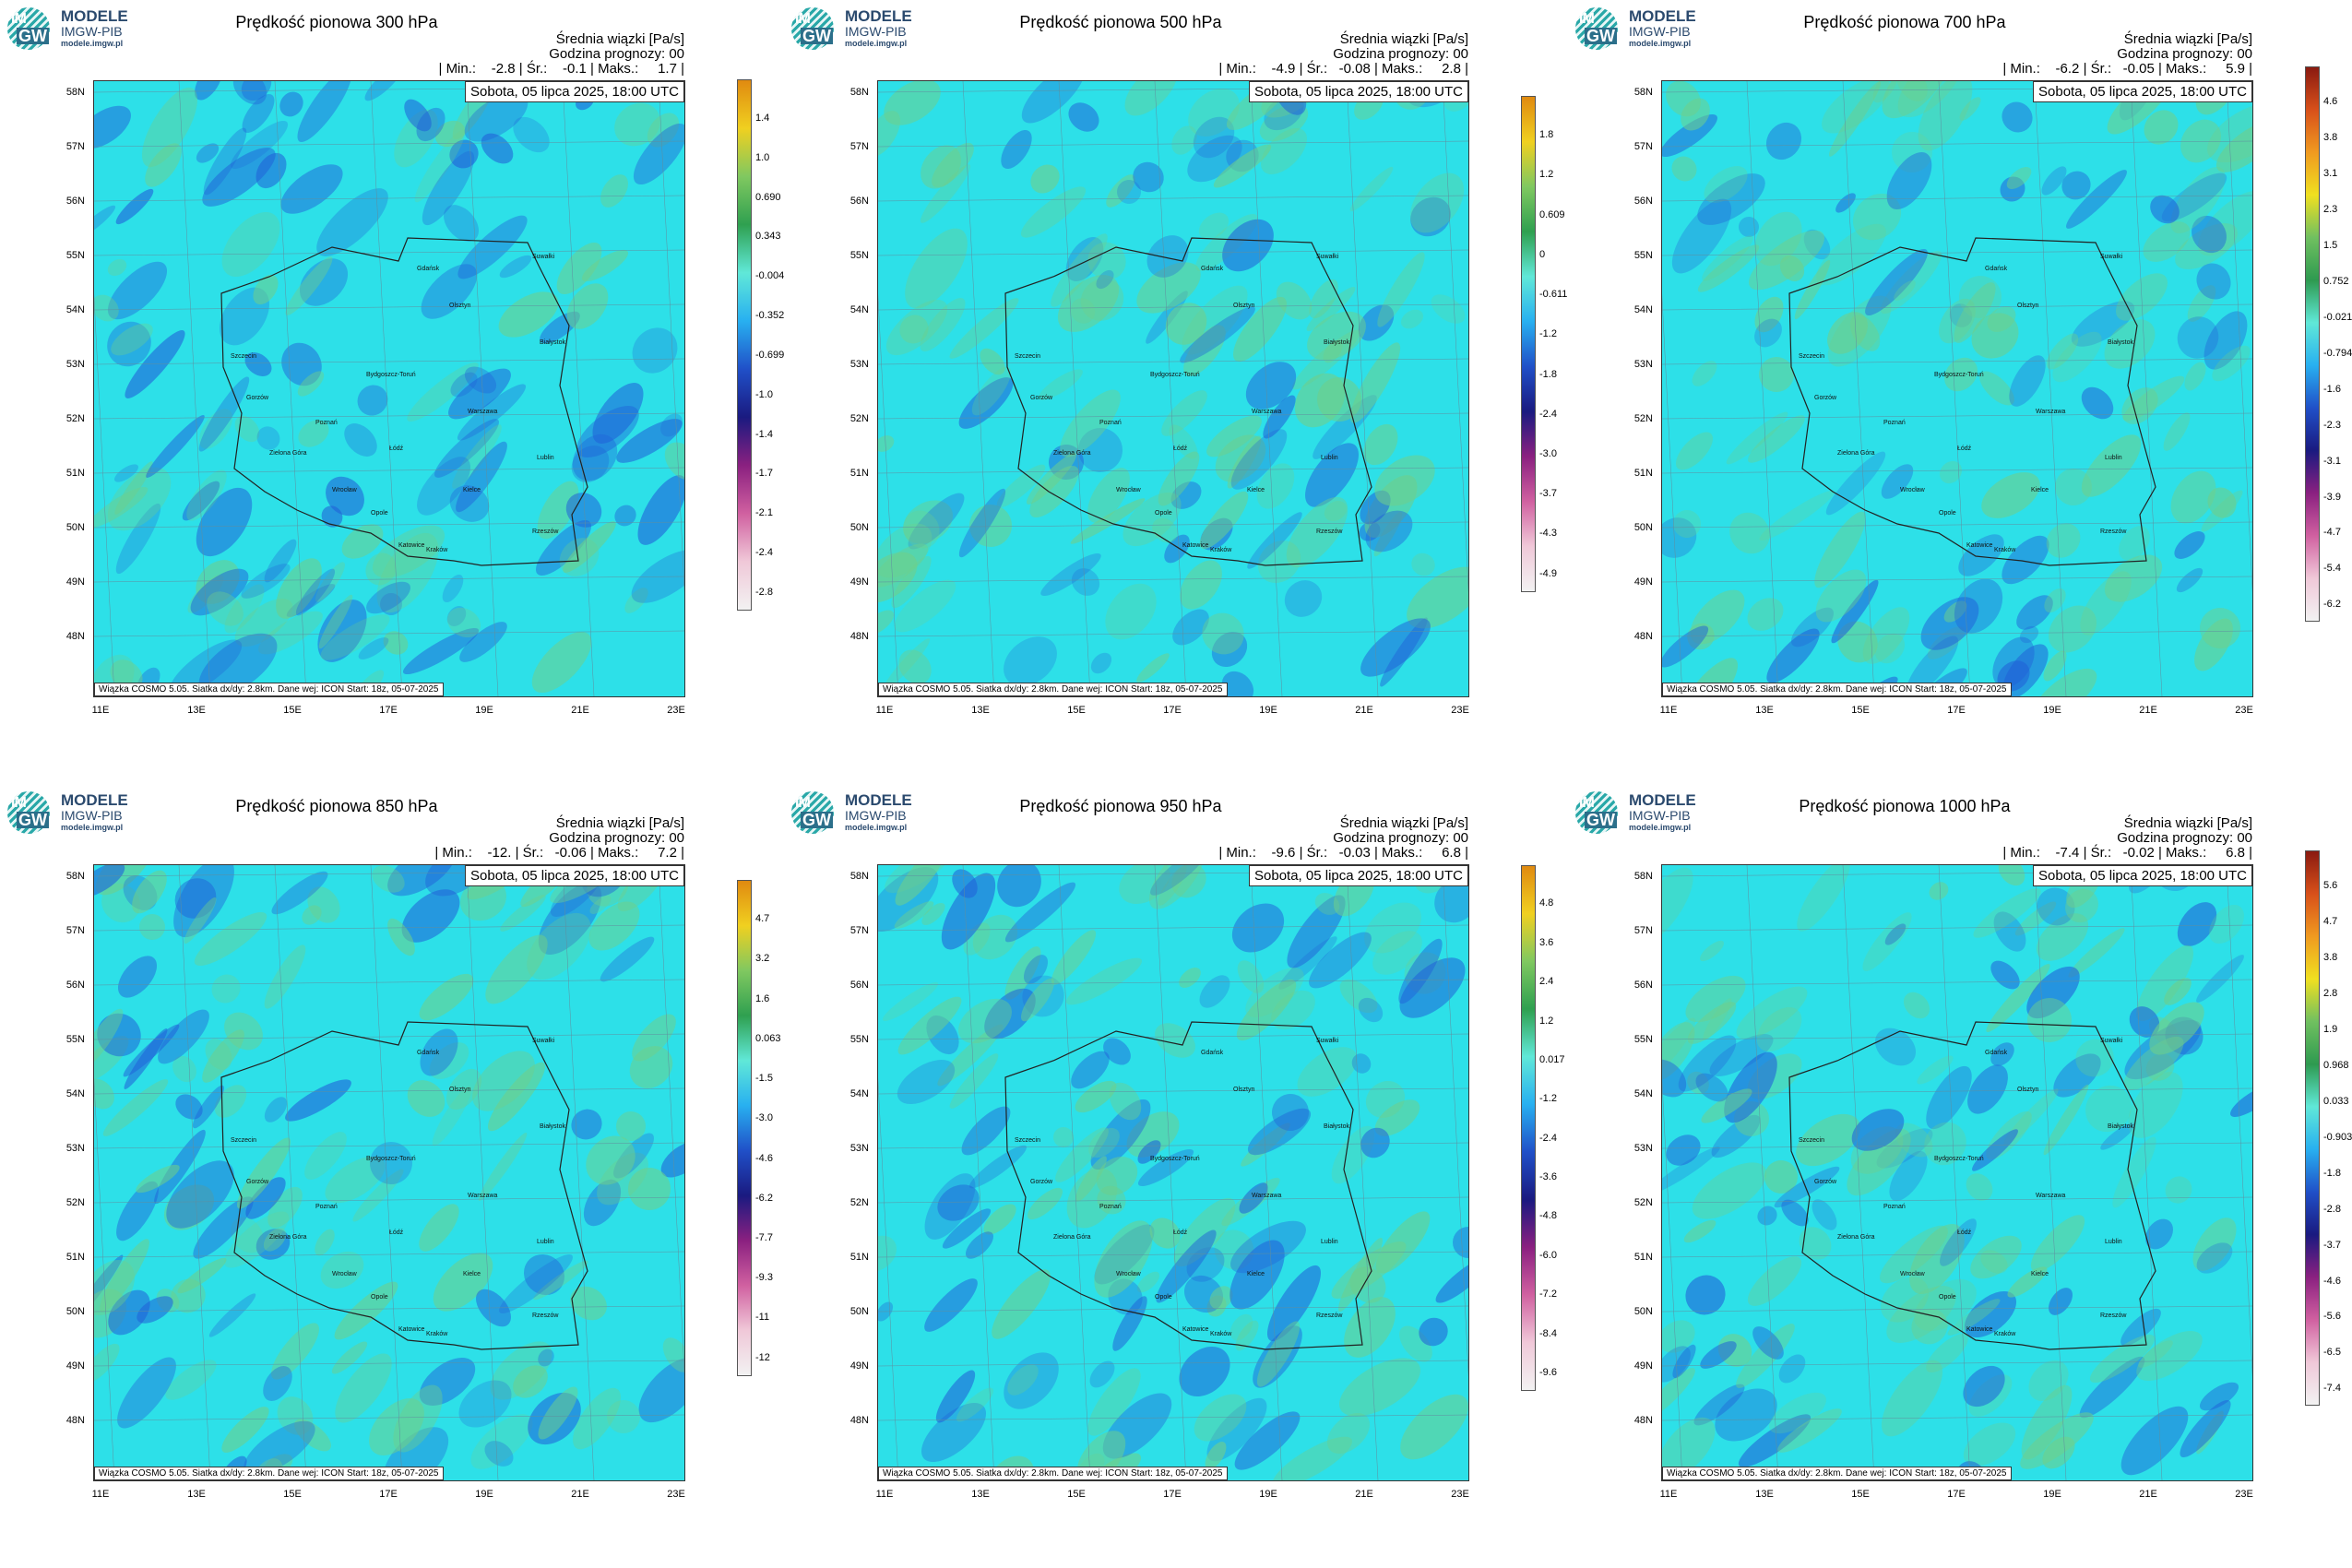 The width and height of the screenshot is (2352, 1568). I want to click on colorbar-tick: -0.699, so click(770, 355).